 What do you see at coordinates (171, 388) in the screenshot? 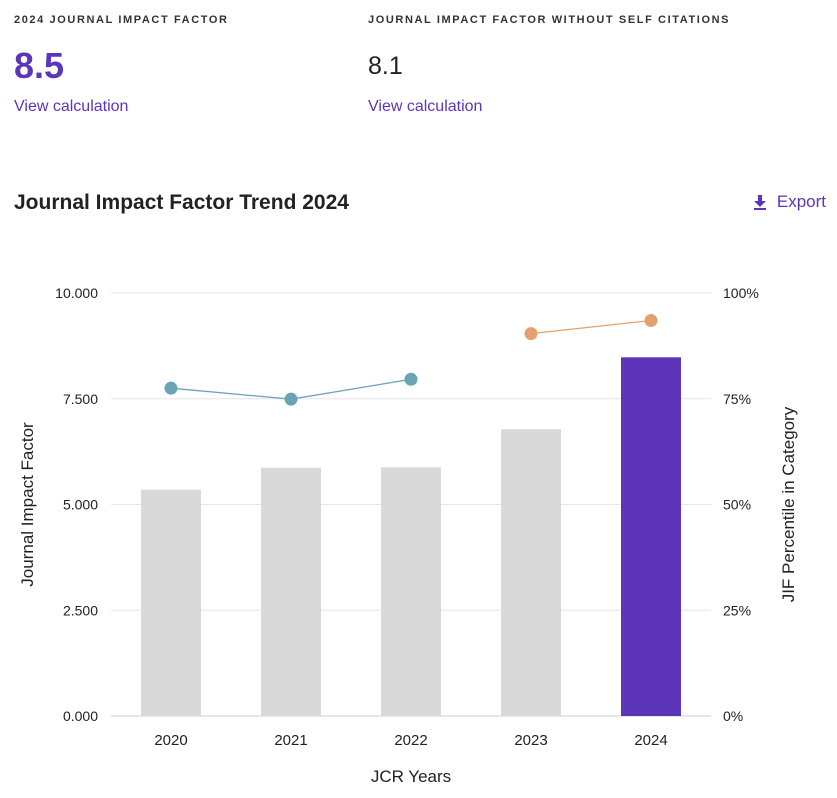
I see `percentile-point-2020` at bounding box center [171, 388].